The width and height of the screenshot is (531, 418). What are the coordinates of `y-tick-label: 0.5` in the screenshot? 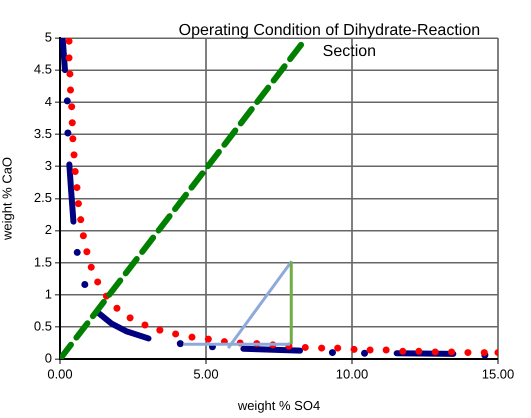 It's located at (43, 326).